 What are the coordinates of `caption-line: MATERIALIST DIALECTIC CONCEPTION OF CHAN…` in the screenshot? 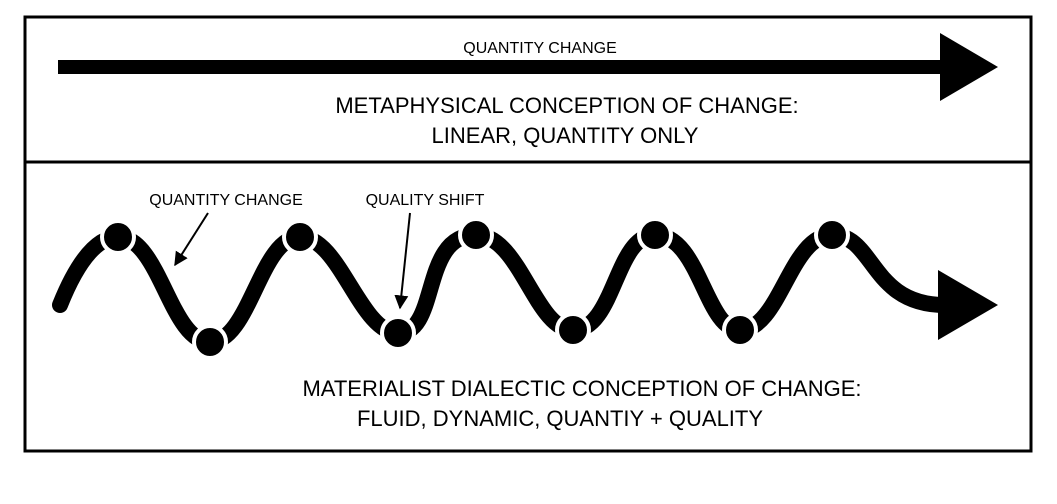 It's located at (581, 388).